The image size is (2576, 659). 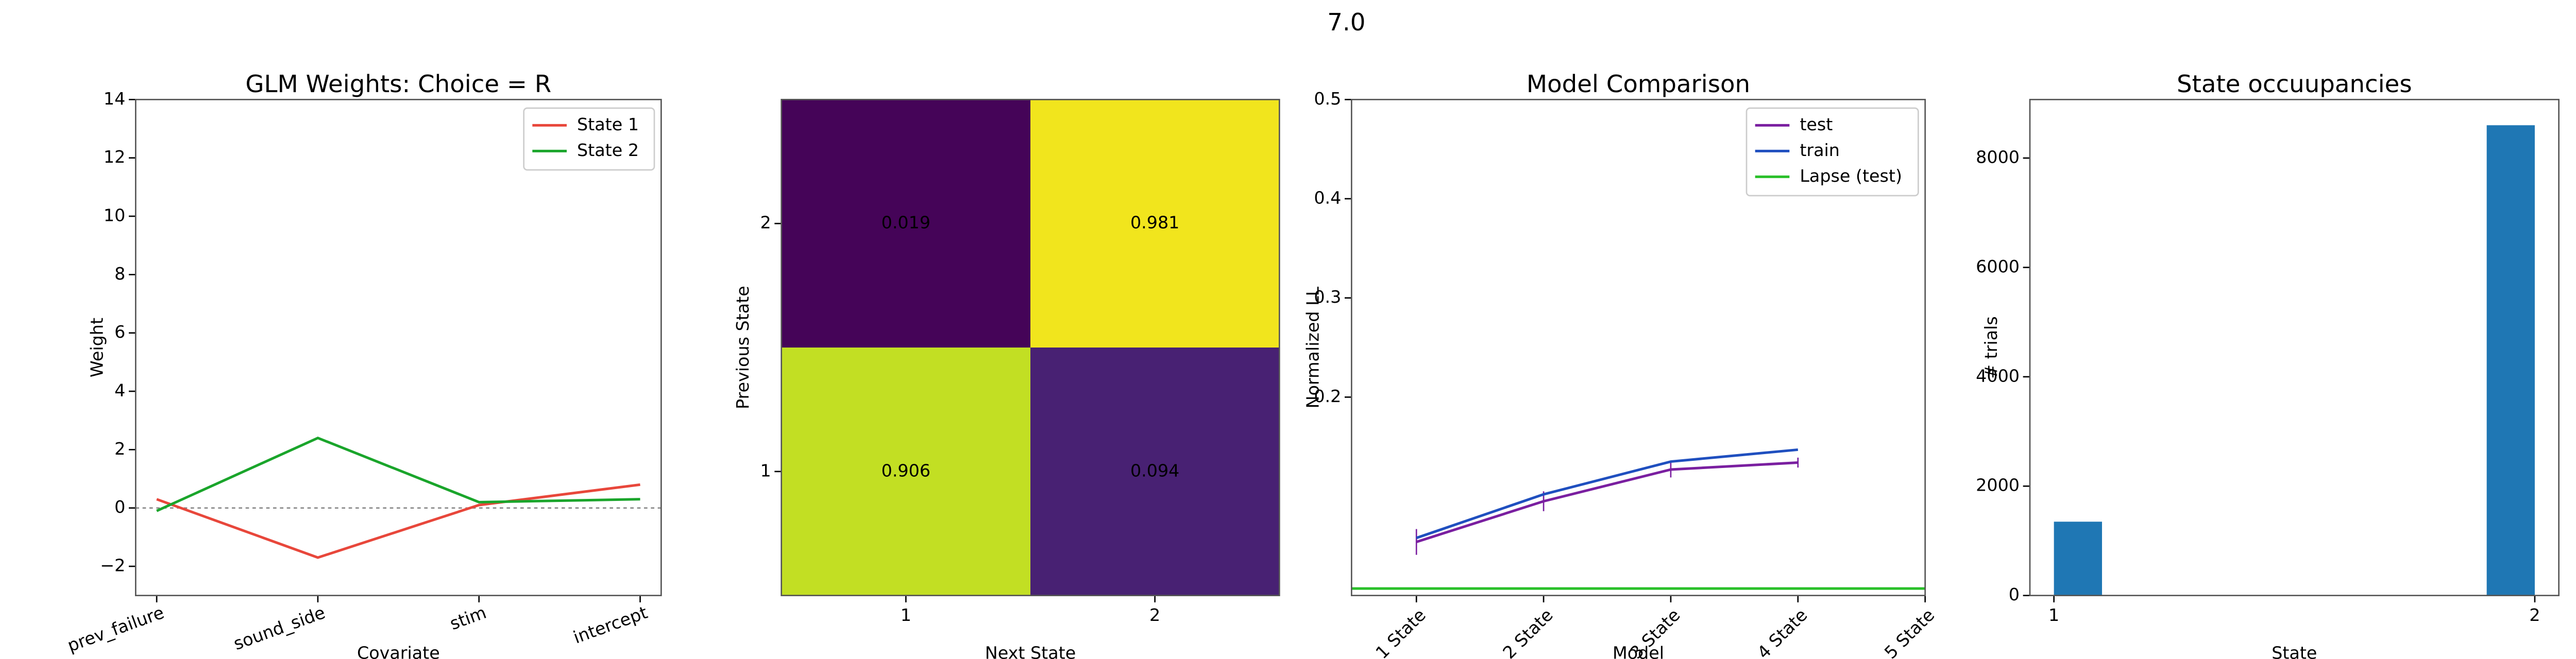 I want to click on chart-title: State occuupancies, so click(x=2294, y=85).